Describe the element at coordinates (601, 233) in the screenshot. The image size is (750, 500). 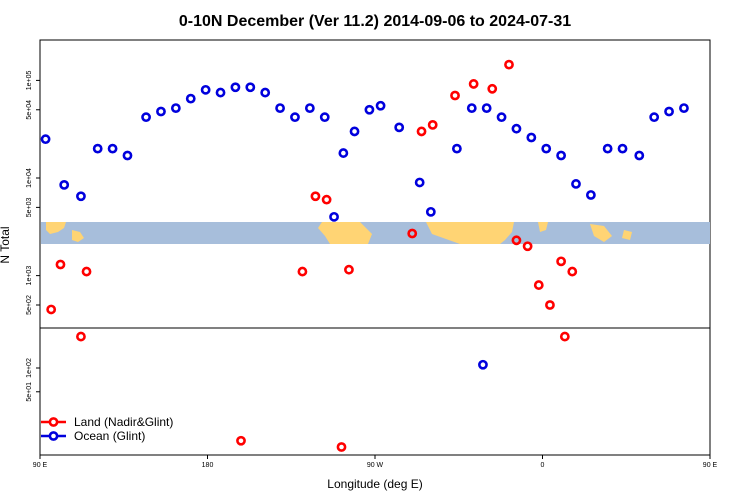
I see `land-indonesia` at that location.